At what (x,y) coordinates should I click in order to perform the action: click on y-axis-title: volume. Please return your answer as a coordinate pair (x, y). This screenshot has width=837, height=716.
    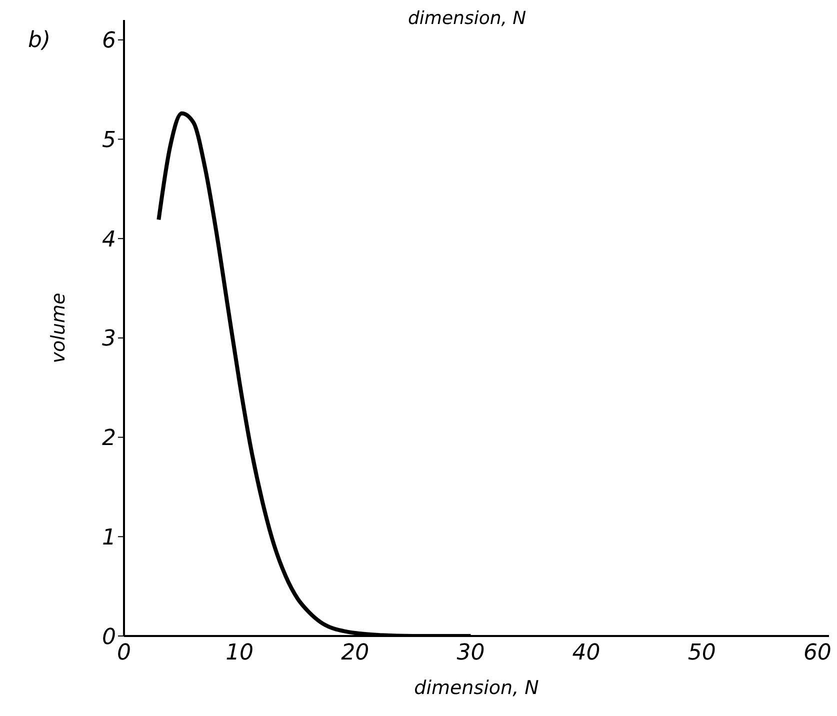
    Looking at the image, I should click on (59, 328).